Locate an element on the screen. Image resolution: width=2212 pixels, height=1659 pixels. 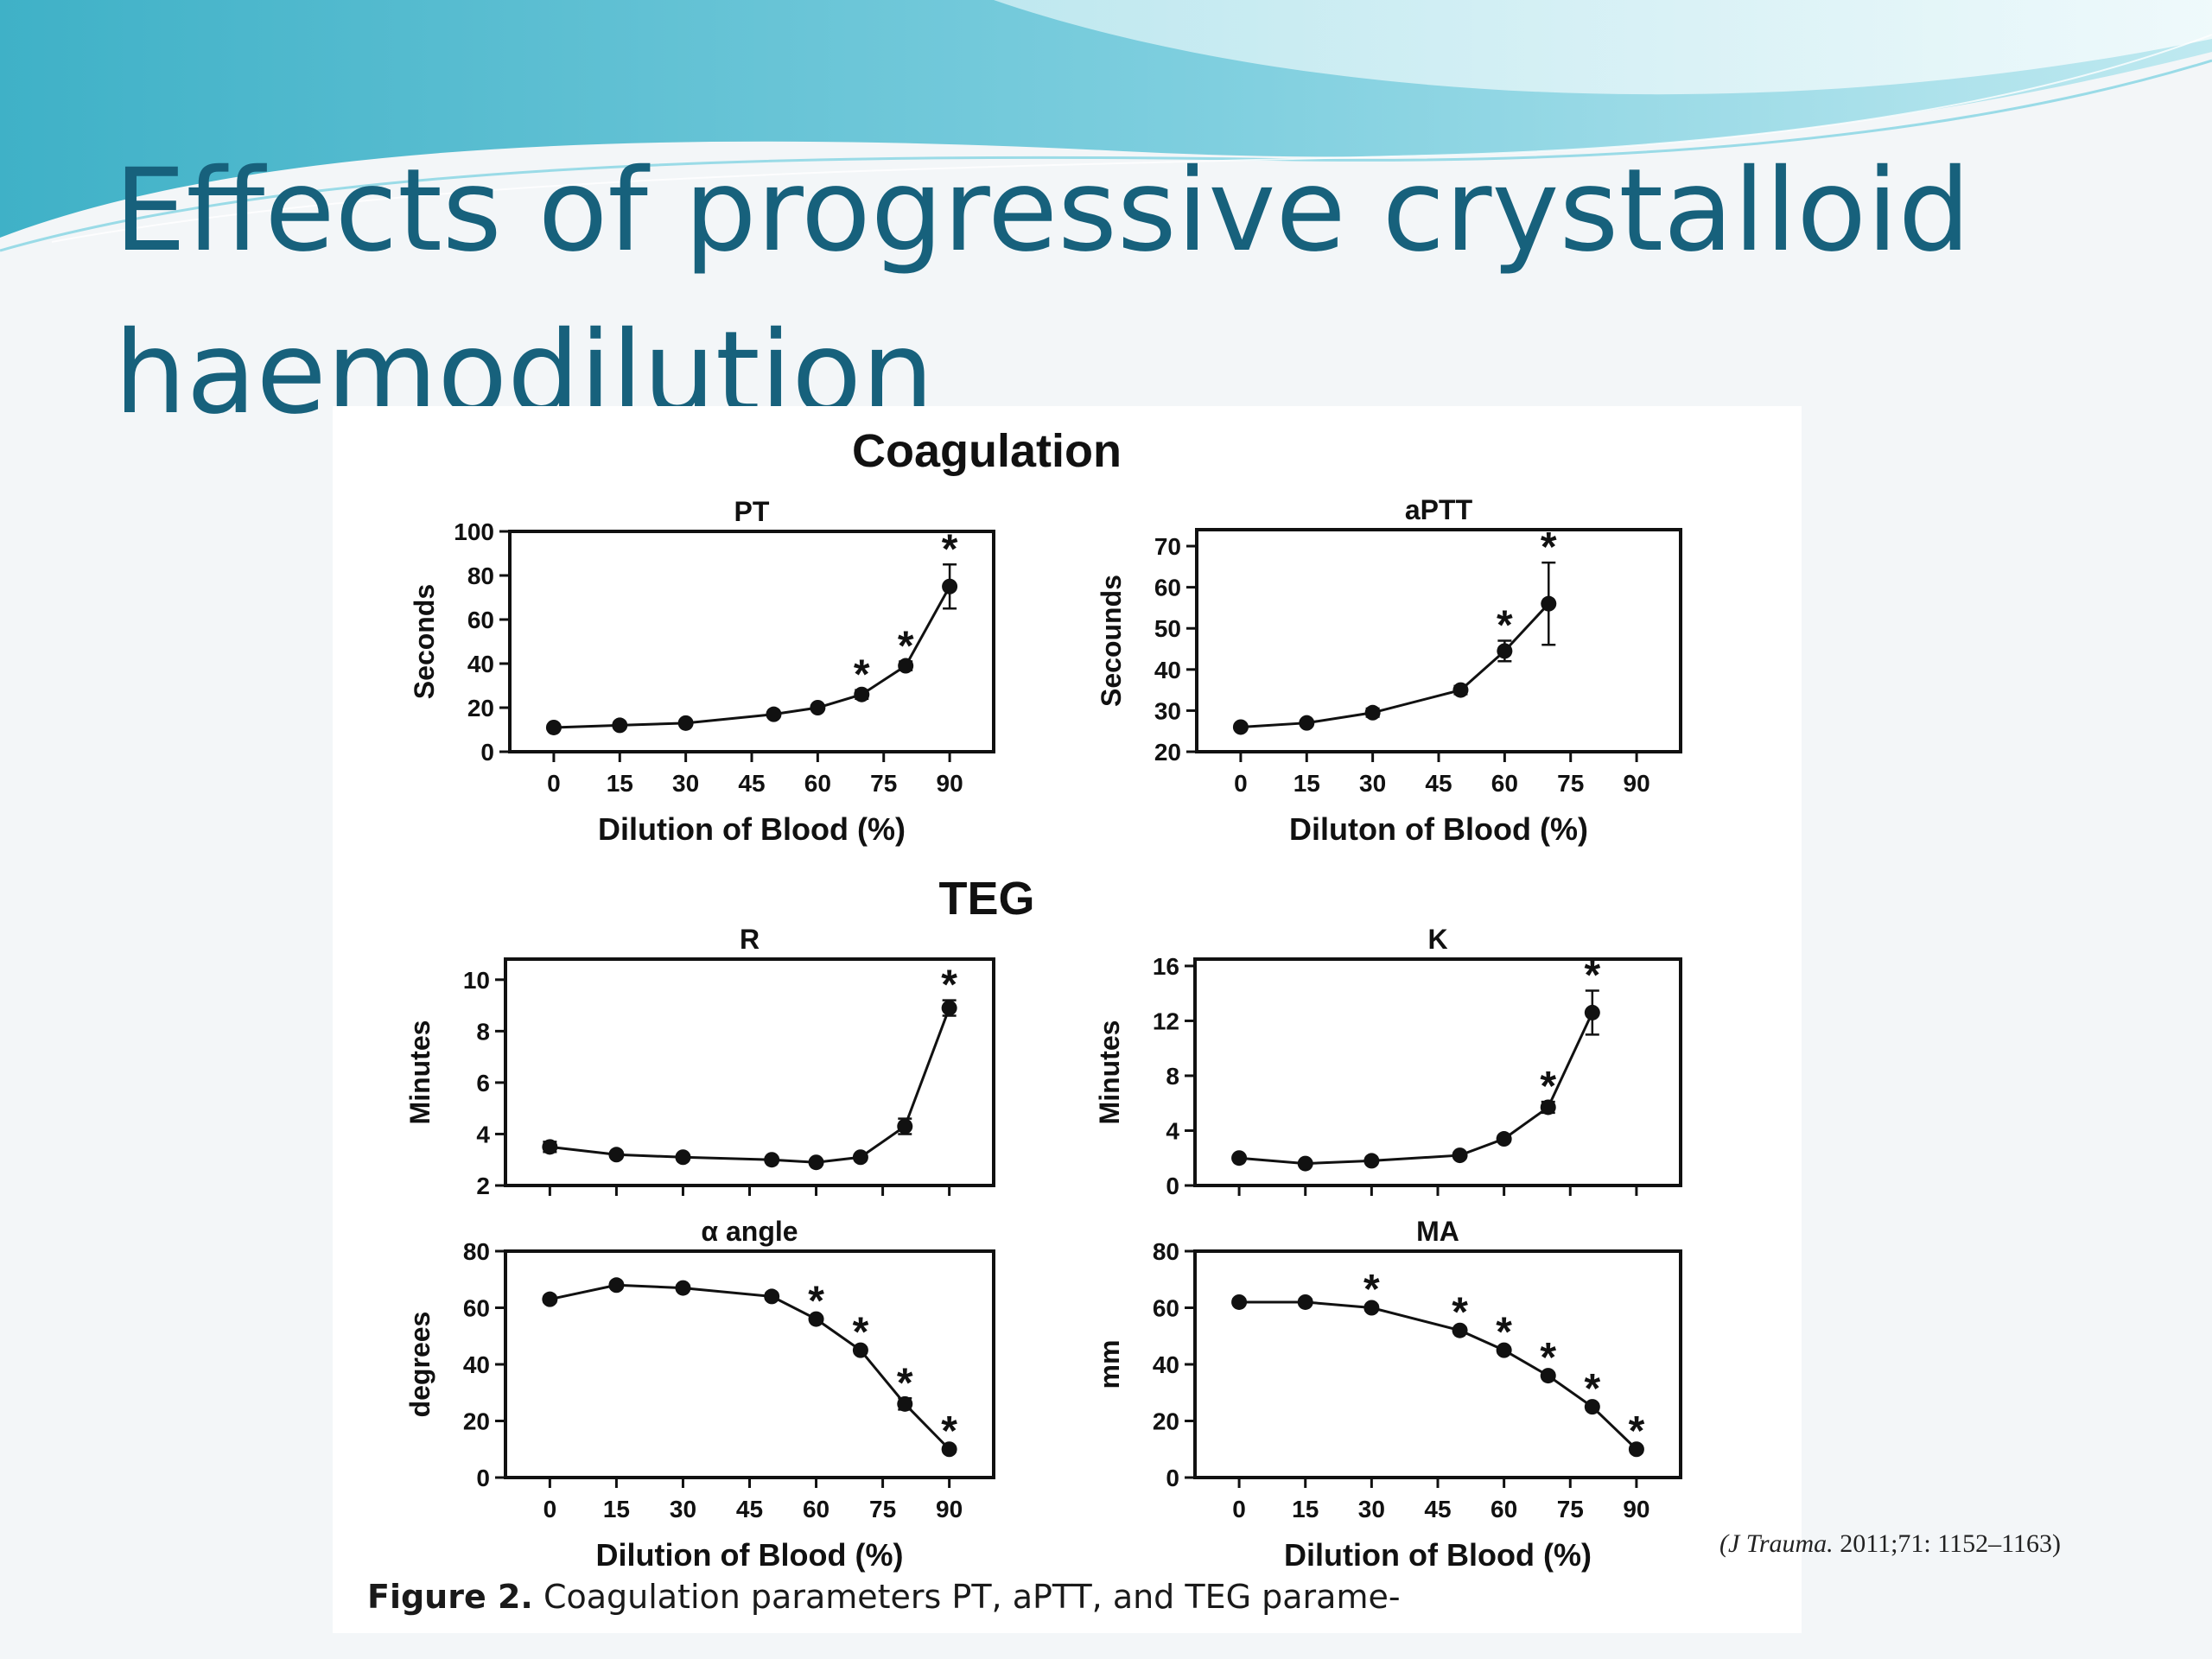
y-tick-label: 50 is located at coordinates (1167, 628).